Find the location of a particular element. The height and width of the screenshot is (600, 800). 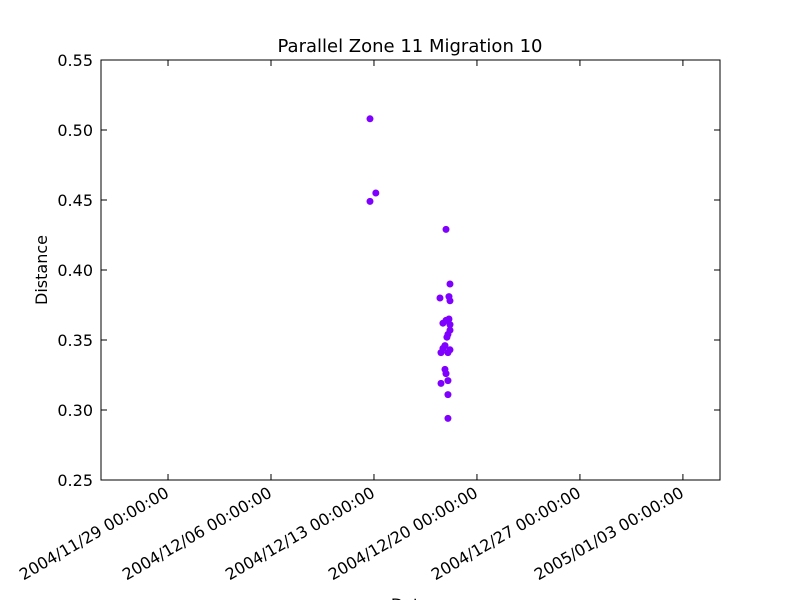

y-axis-label: Distance is located at coordinates (41, 270).